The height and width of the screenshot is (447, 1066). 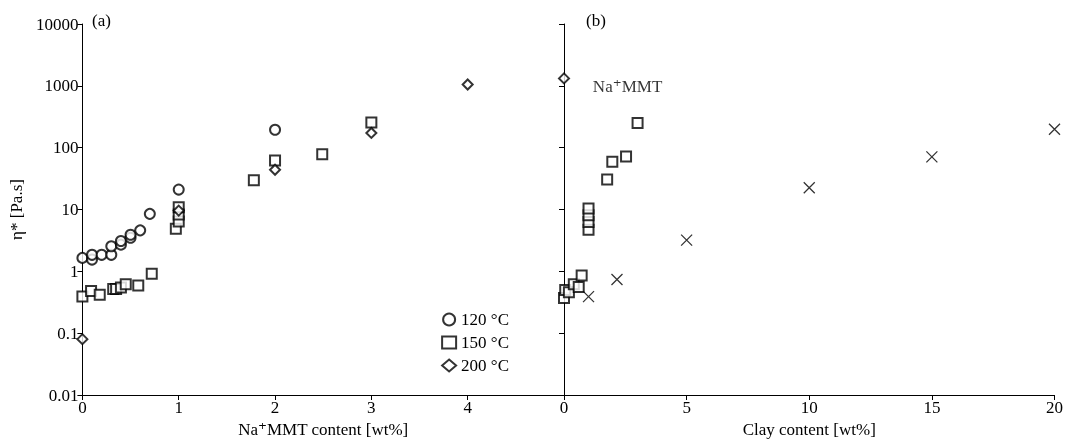 I want to click on y-tick-label: 10, so click(x=70, y=209).